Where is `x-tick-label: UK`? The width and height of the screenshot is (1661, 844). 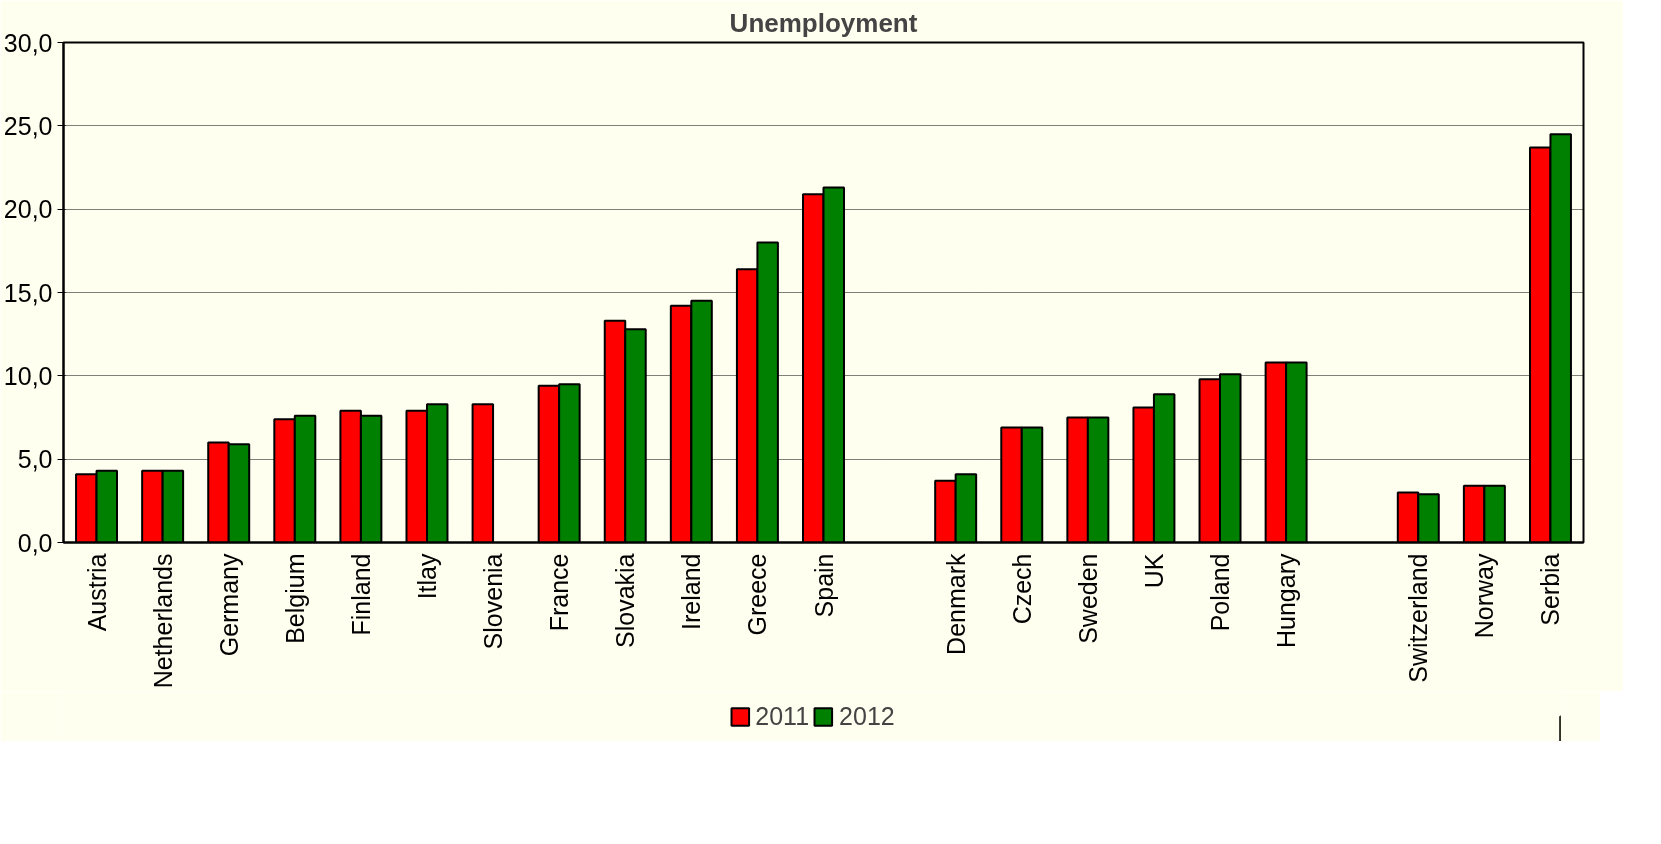
x-tick-label: UK is located at coordinates (1153, 571).